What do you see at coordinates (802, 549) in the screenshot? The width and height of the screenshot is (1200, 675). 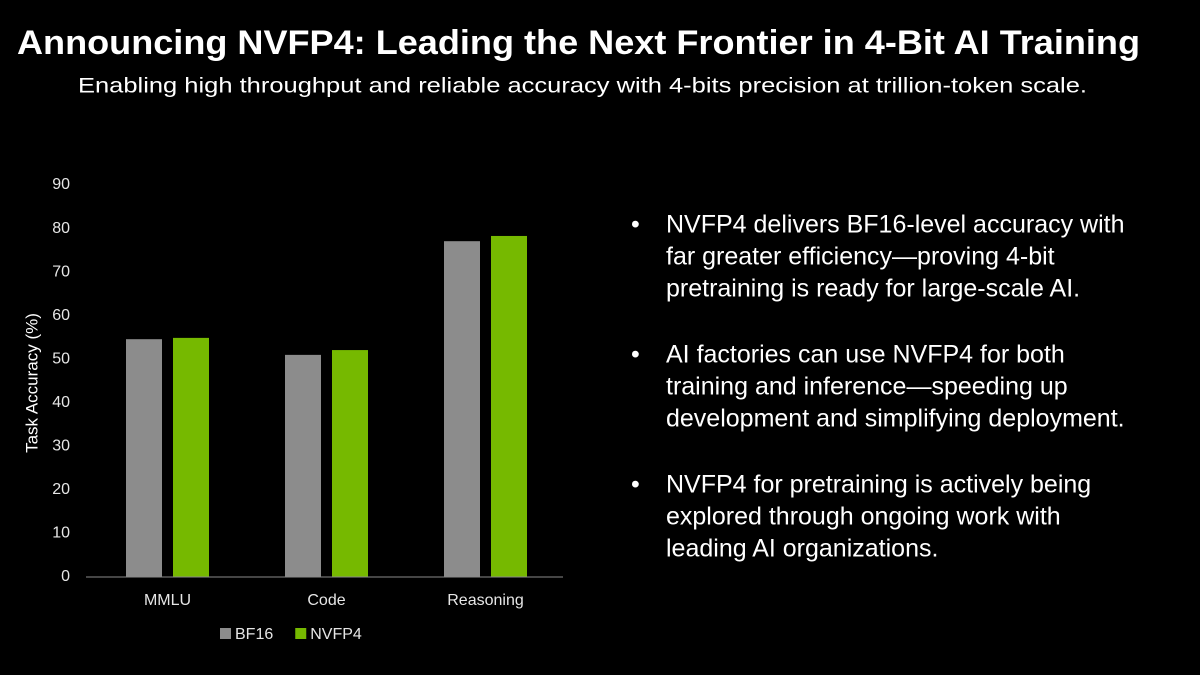 I see `bullet-text: leading AI organizations.` at bounding box center [802, 549].